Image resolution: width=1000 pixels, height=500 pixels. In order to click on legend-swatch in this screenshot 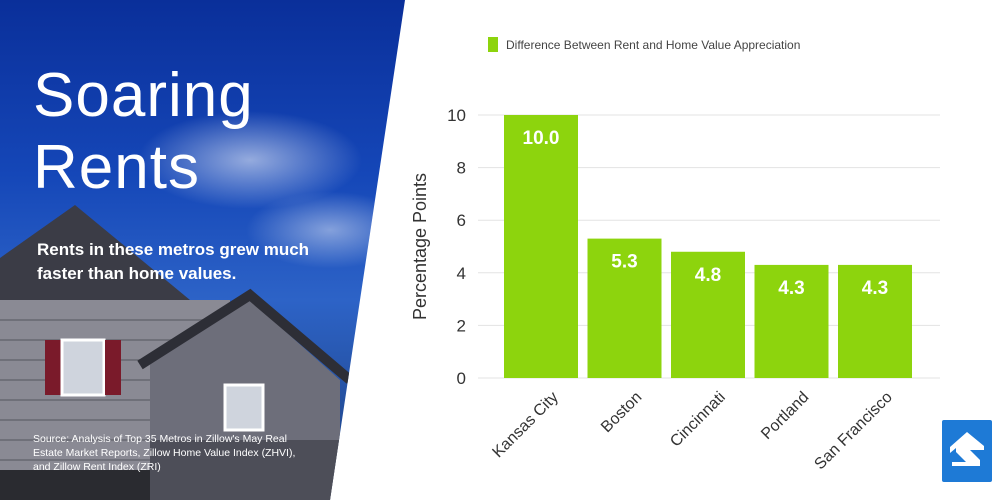, I will do `click(493, 44)`.